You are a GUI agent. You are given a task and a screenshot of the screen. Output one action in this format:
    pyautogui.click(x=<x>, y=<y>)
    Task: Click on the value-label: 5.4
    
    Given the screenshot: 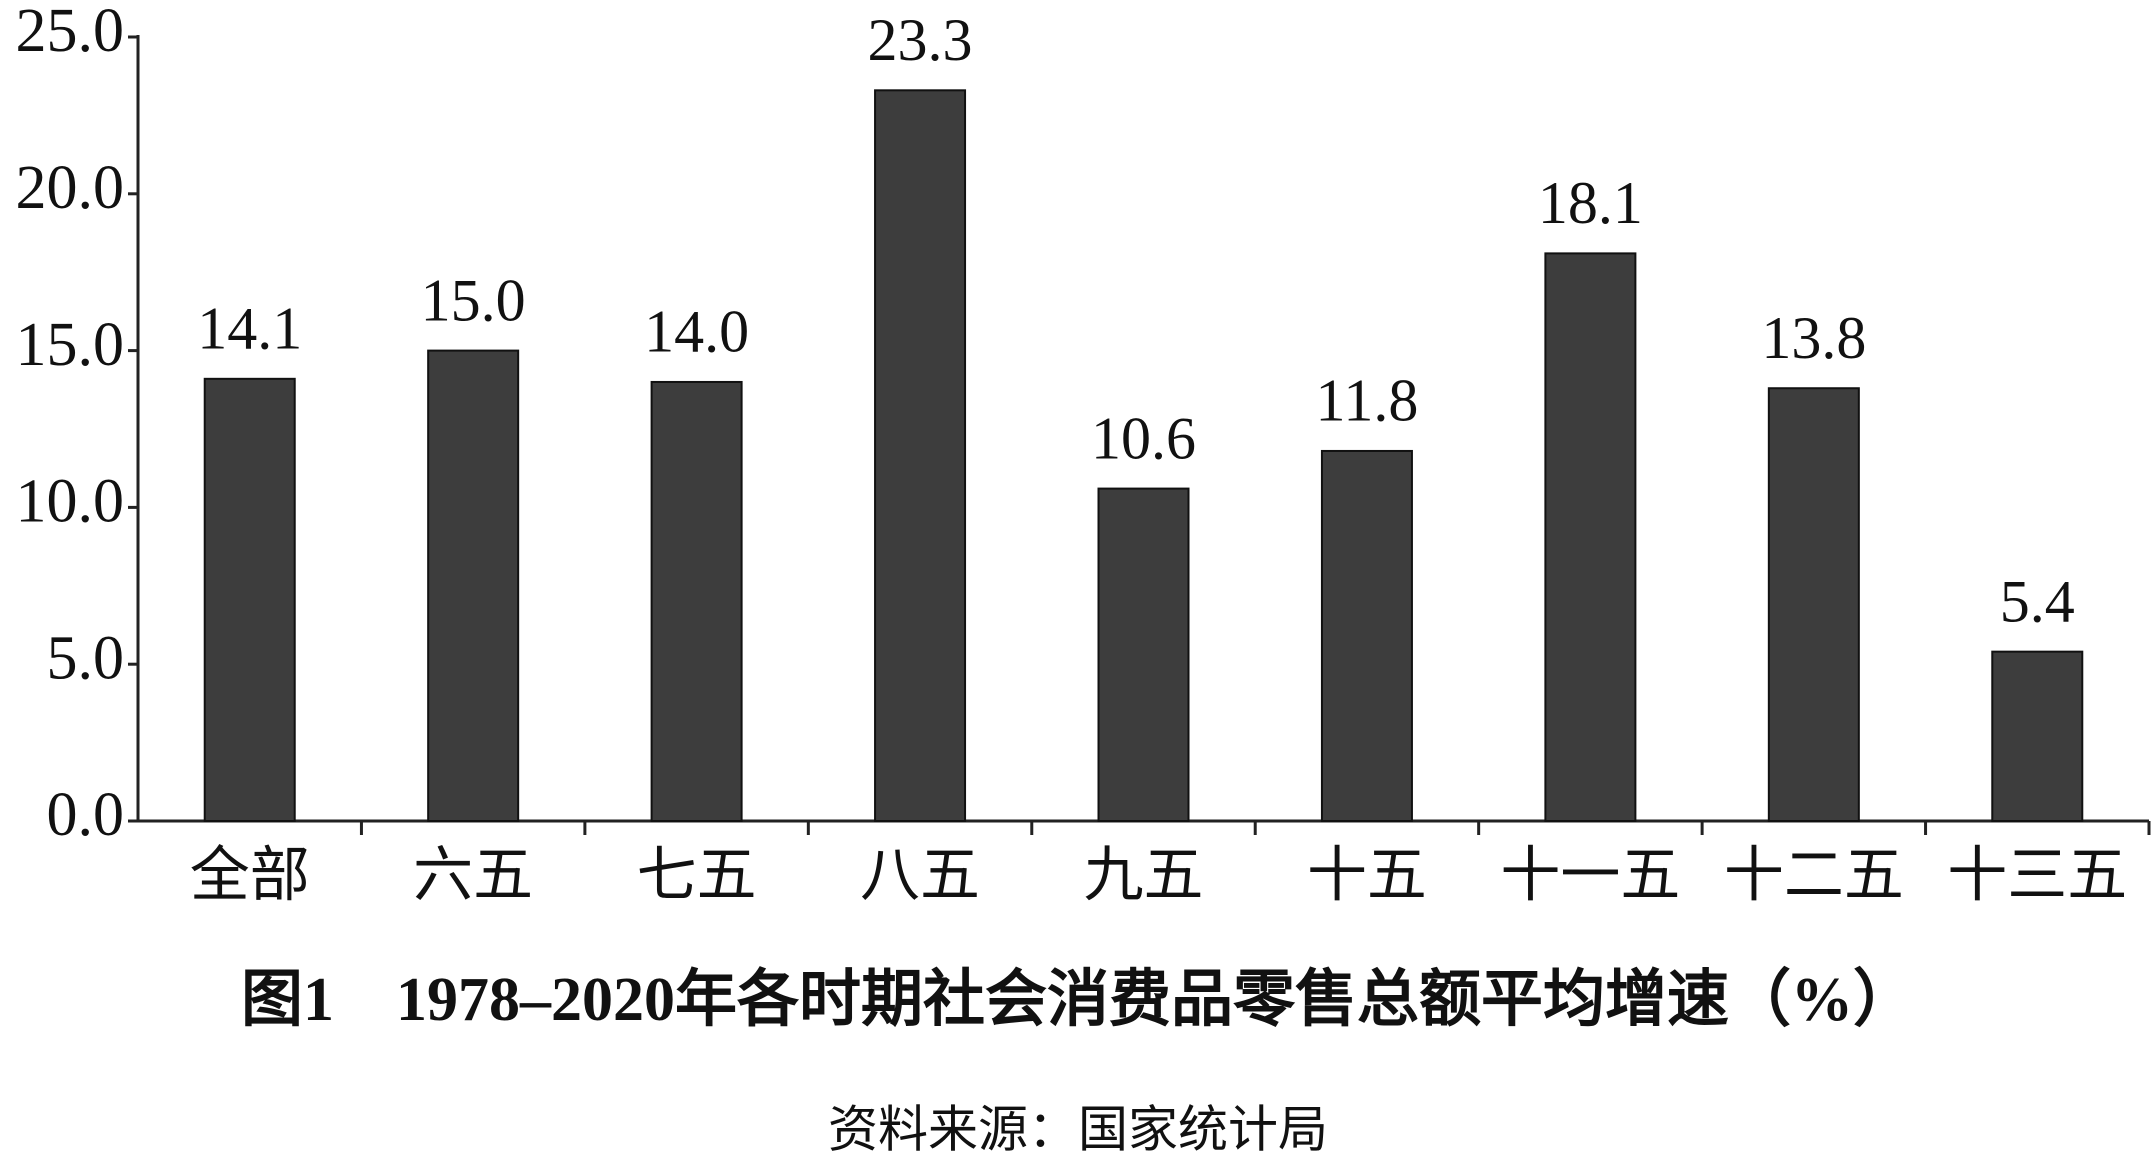 What is the action you would take?
    pyautogui.click(x=2037, y=601)
    